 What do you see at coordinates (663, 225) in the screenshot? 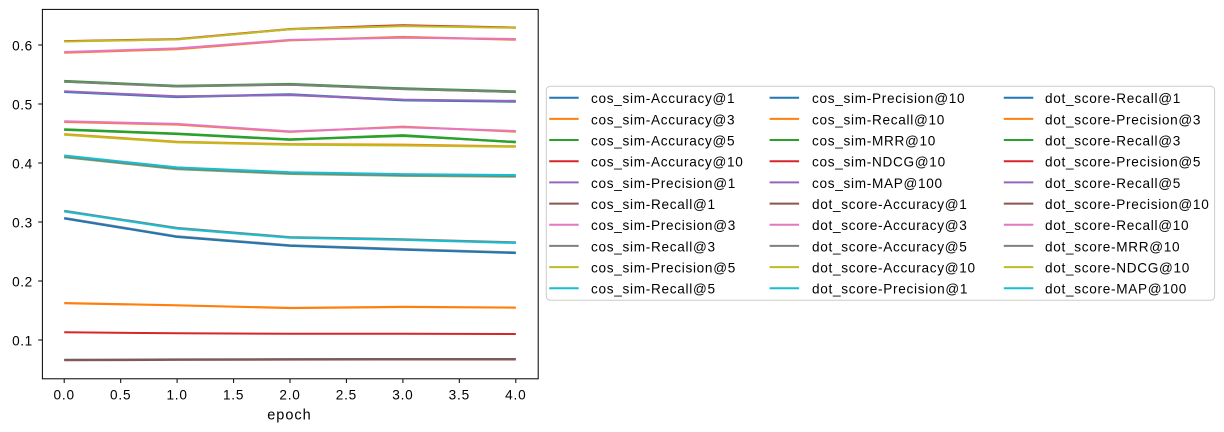
I see `svg-text: cos_sim-Precision@3` at bounding box center [663, 225].